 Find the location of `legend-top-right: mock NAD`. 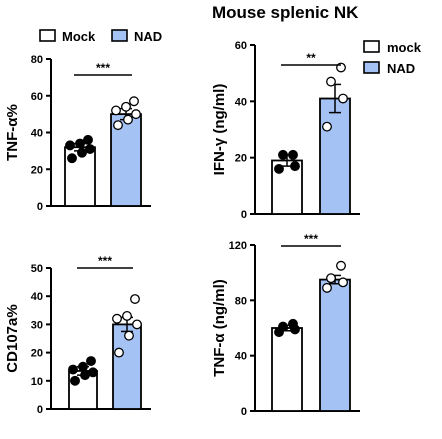

legend-top-right: mock NAD is located at coordinates (392, 58).